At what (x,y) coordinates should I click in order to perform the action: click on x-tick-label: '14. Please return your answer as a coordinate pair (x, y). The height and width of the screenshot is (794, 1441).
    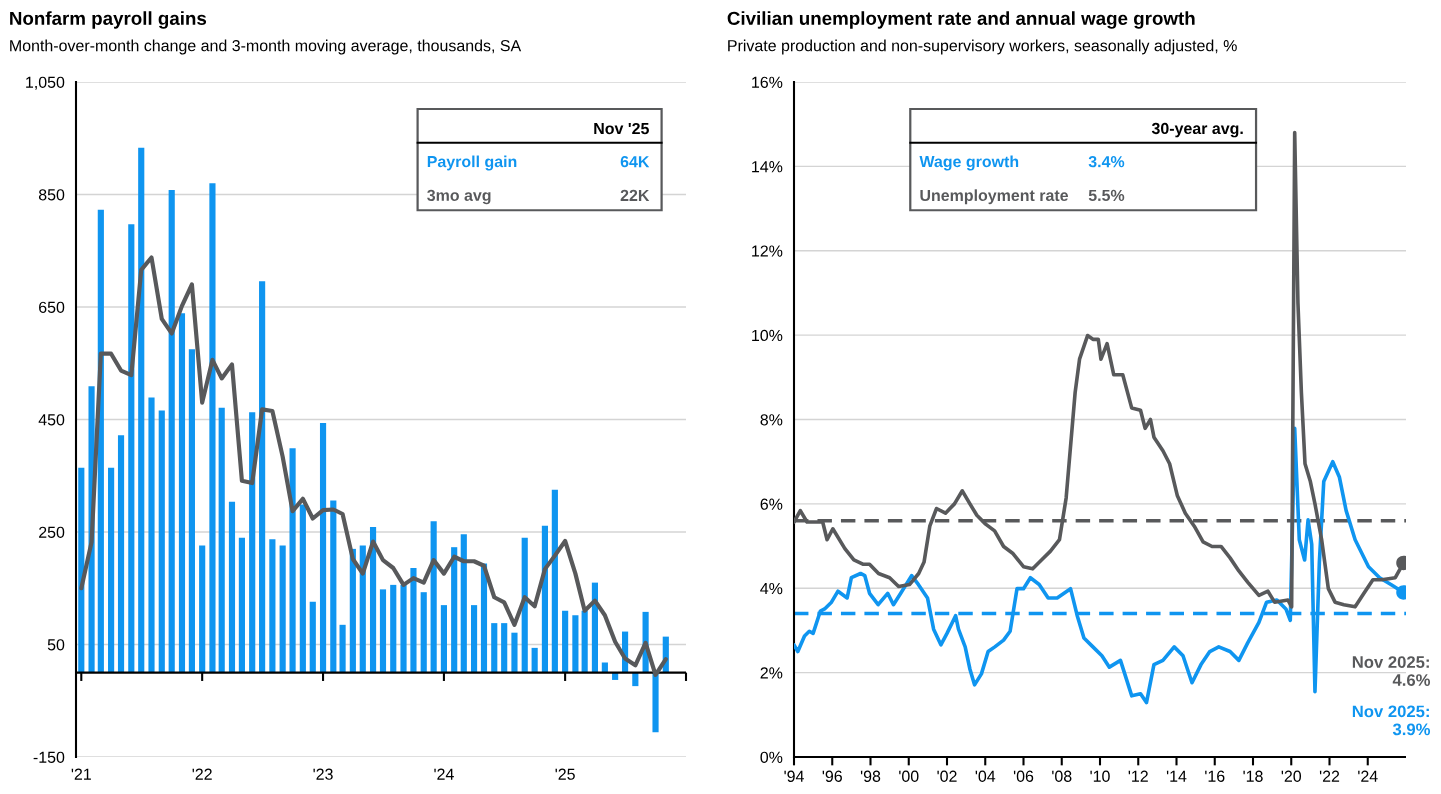
    Looking at the image, I should click on (1176, 776).